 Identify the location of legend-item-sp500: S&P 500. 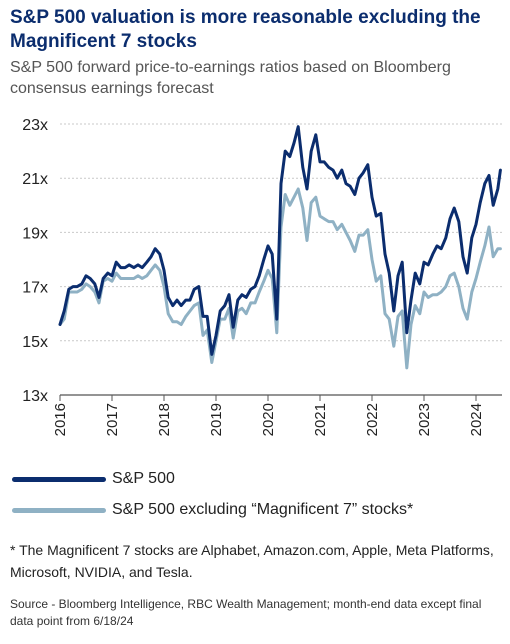
(93, 479).